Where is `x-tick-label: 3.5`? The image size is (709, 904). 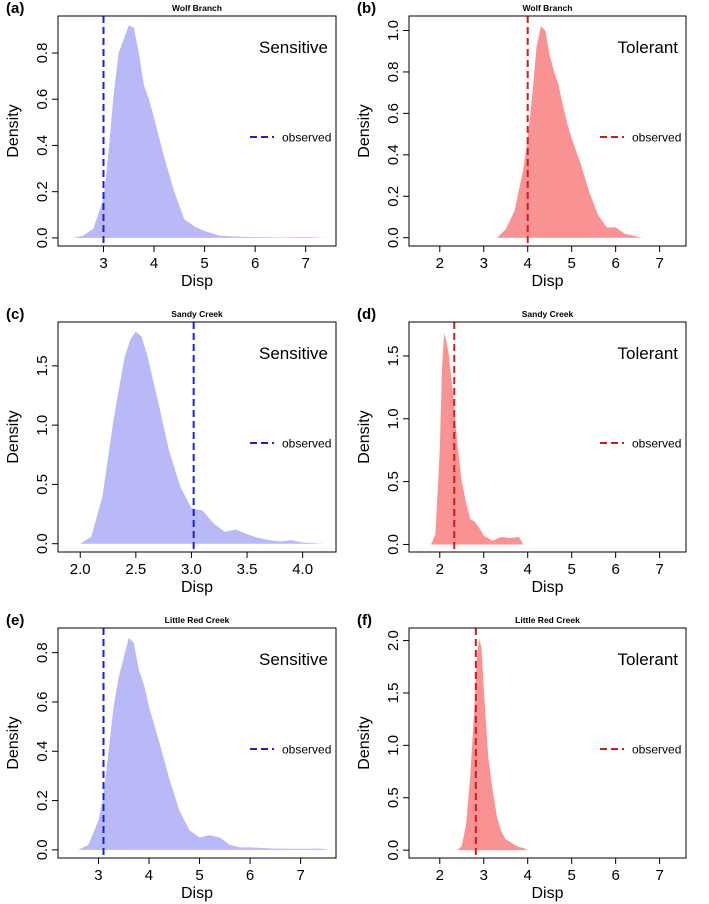 x-tick-label: 3.5 is located at coordinates (247, 569).